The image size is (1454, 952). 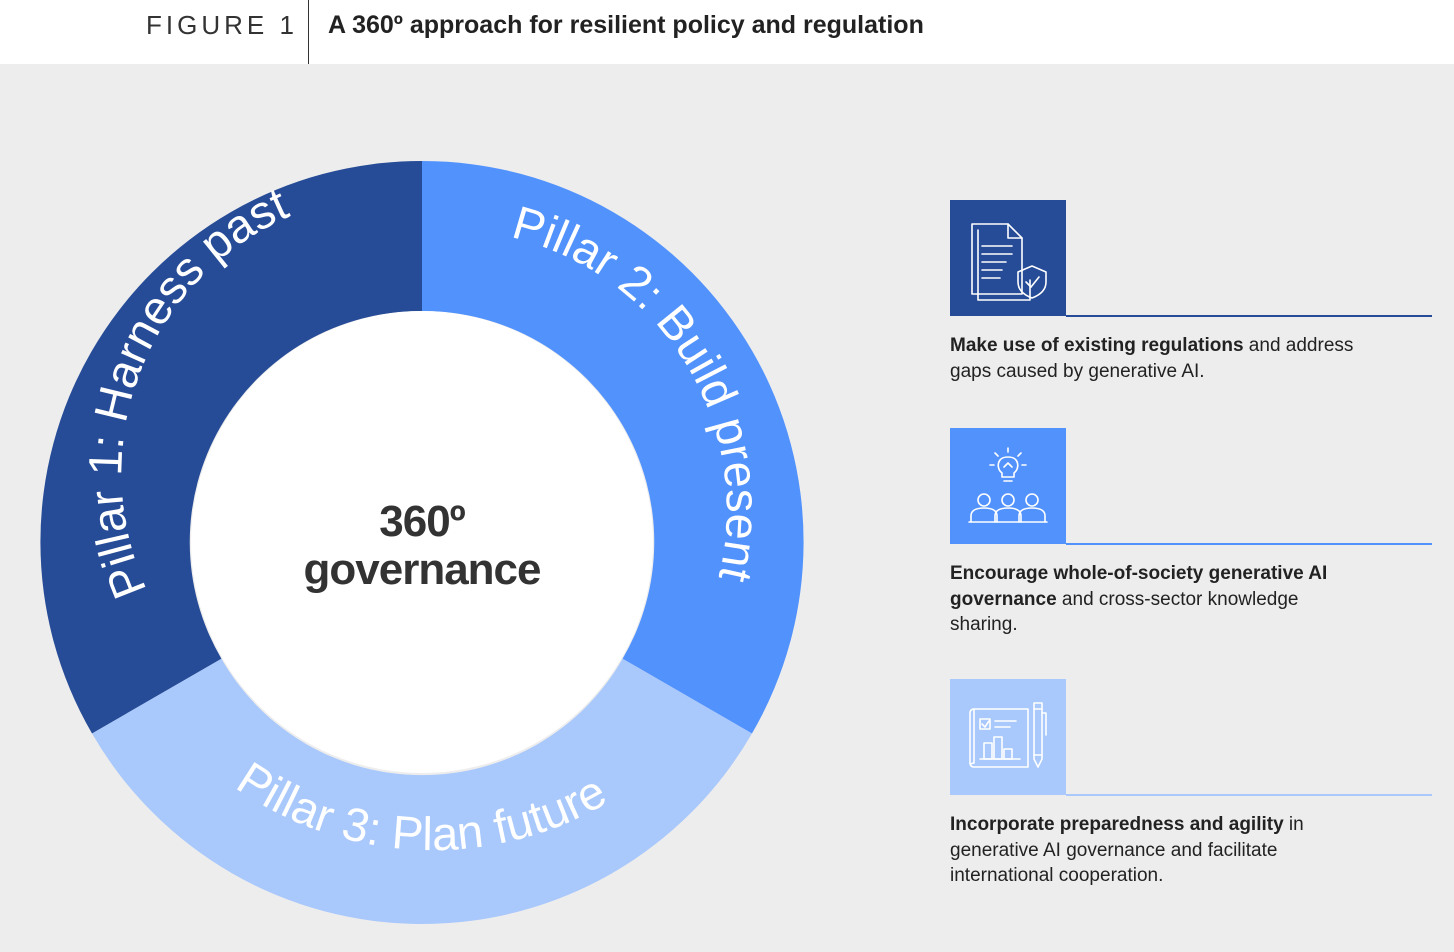 What do you see at coordinates (1097, 345) in the screenshot?
I see `item-1-bold: Make use of existing regulations` at bounding box center [1097, 345].